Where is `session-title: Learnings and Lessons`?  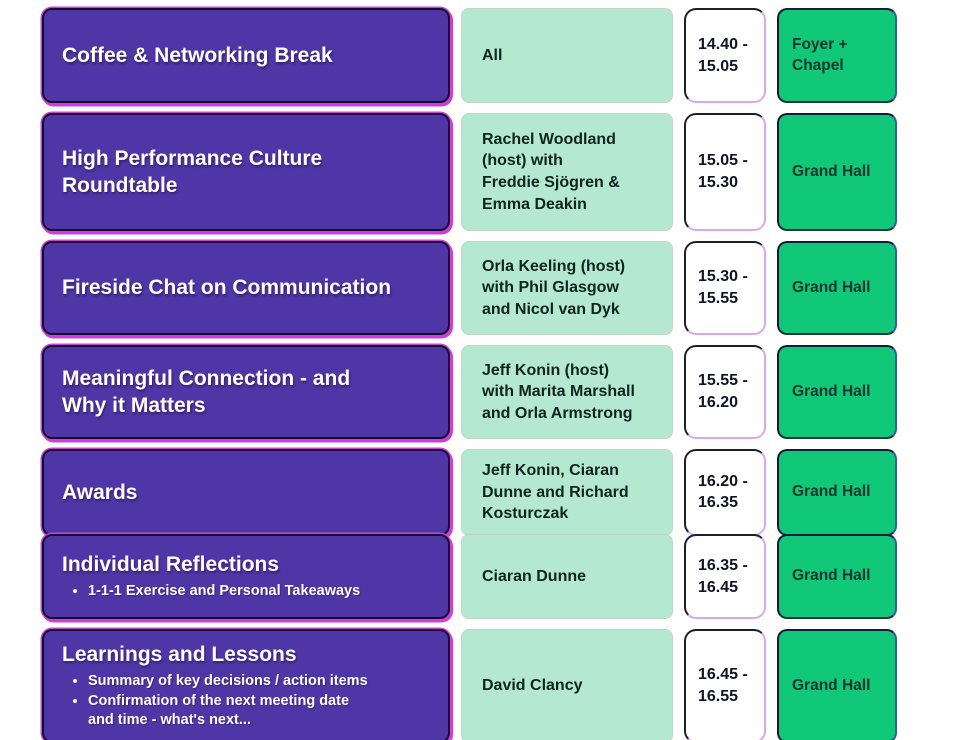 session-title: Learnings and Lessons is located at coordinates (179, 654).